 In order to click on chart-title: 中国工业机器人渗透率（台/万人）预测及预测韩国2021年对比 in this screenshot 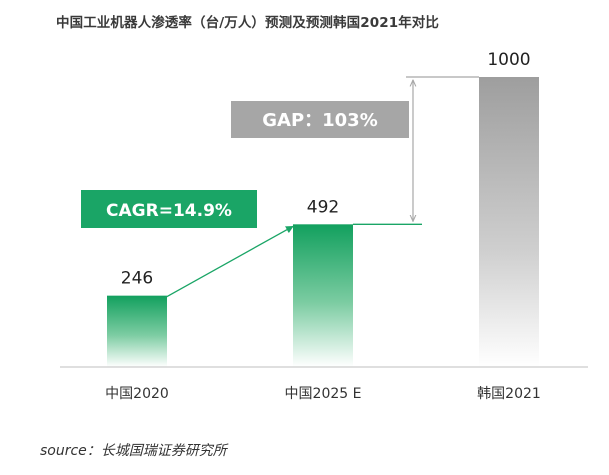, I will do `click(248, 23)`.